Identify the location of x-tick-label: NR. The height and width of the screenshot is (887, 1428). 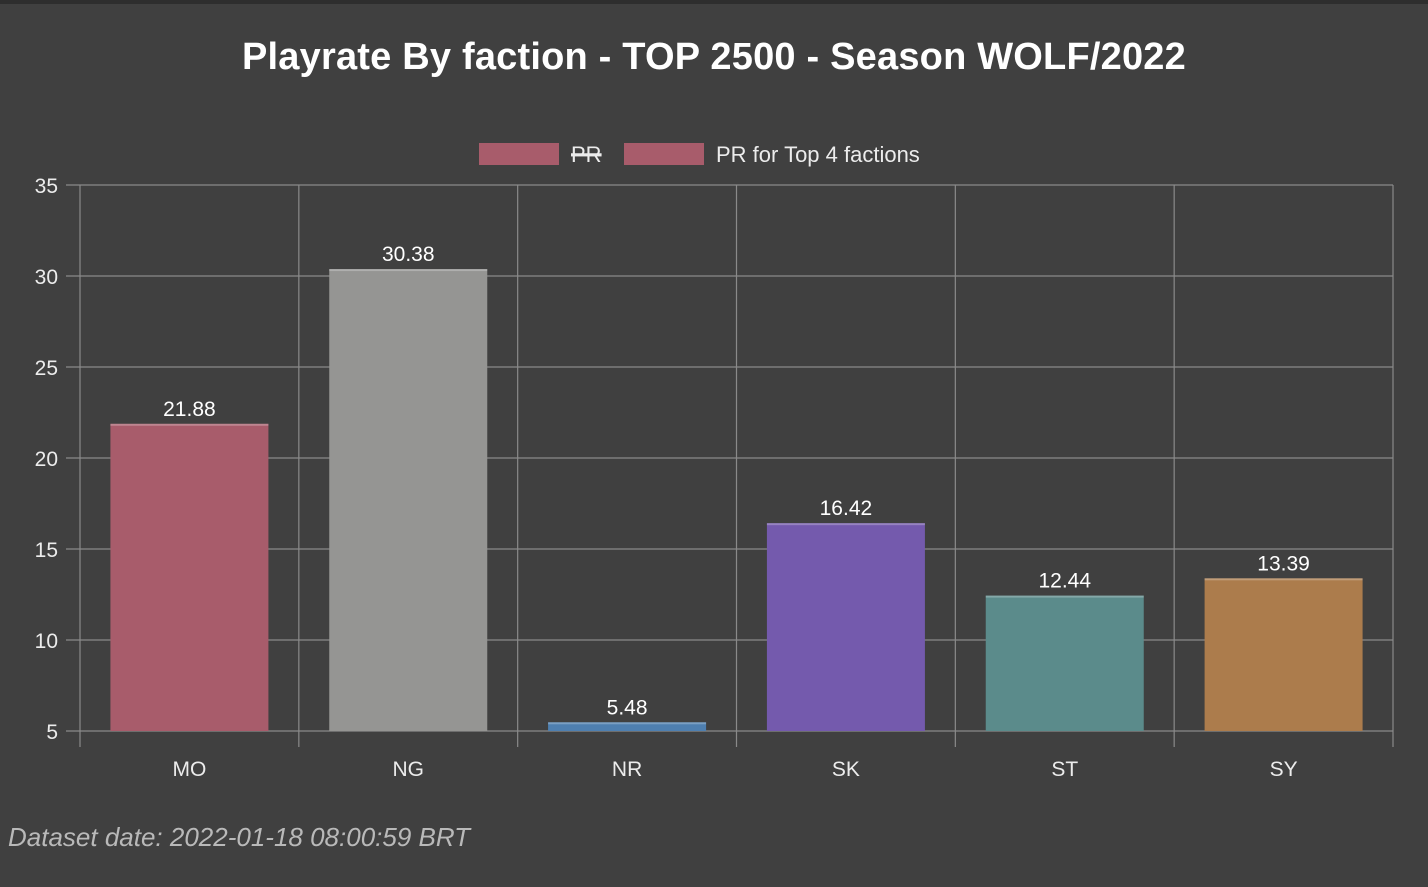
(627, 769).